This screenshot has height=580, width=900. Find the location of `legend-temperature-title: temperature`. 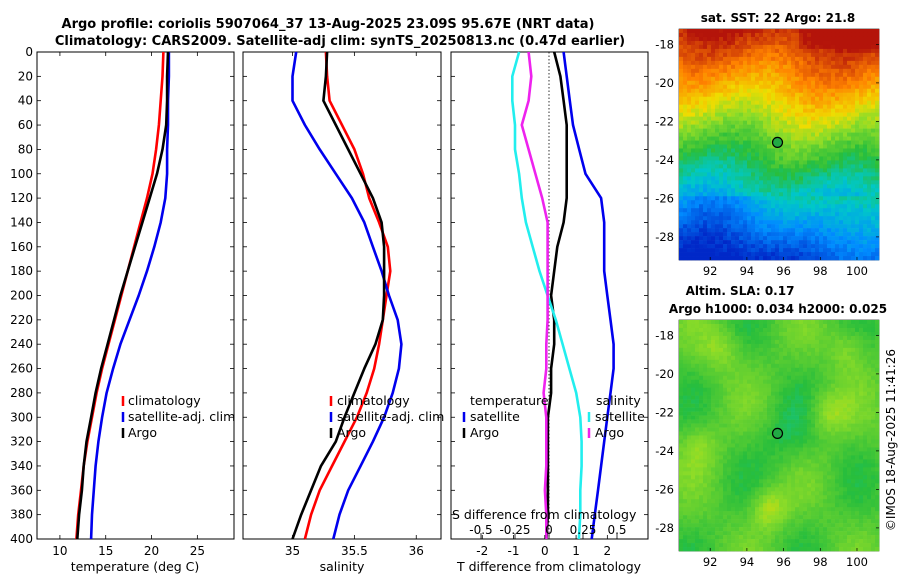

legend-temperature-title: temperature is located at coordinates (509, 400).